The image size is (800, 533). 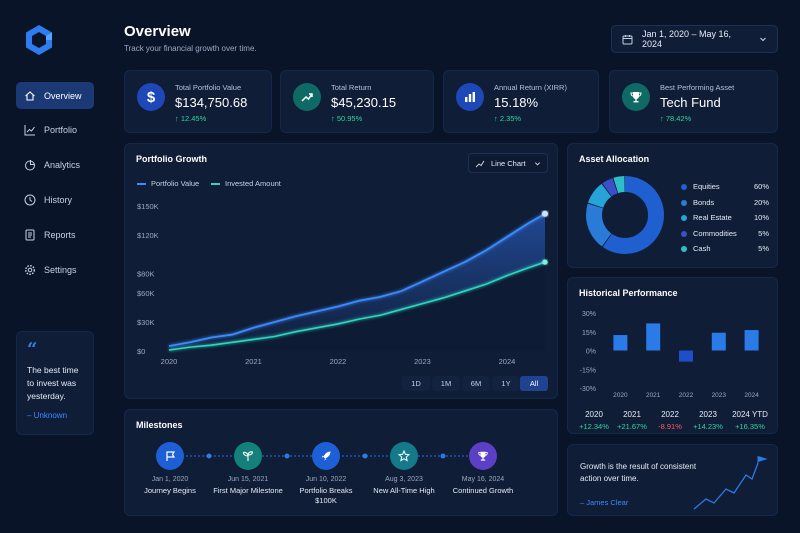 I want to click on kpi-value: Tech Fund, so click(x=690, y=102).